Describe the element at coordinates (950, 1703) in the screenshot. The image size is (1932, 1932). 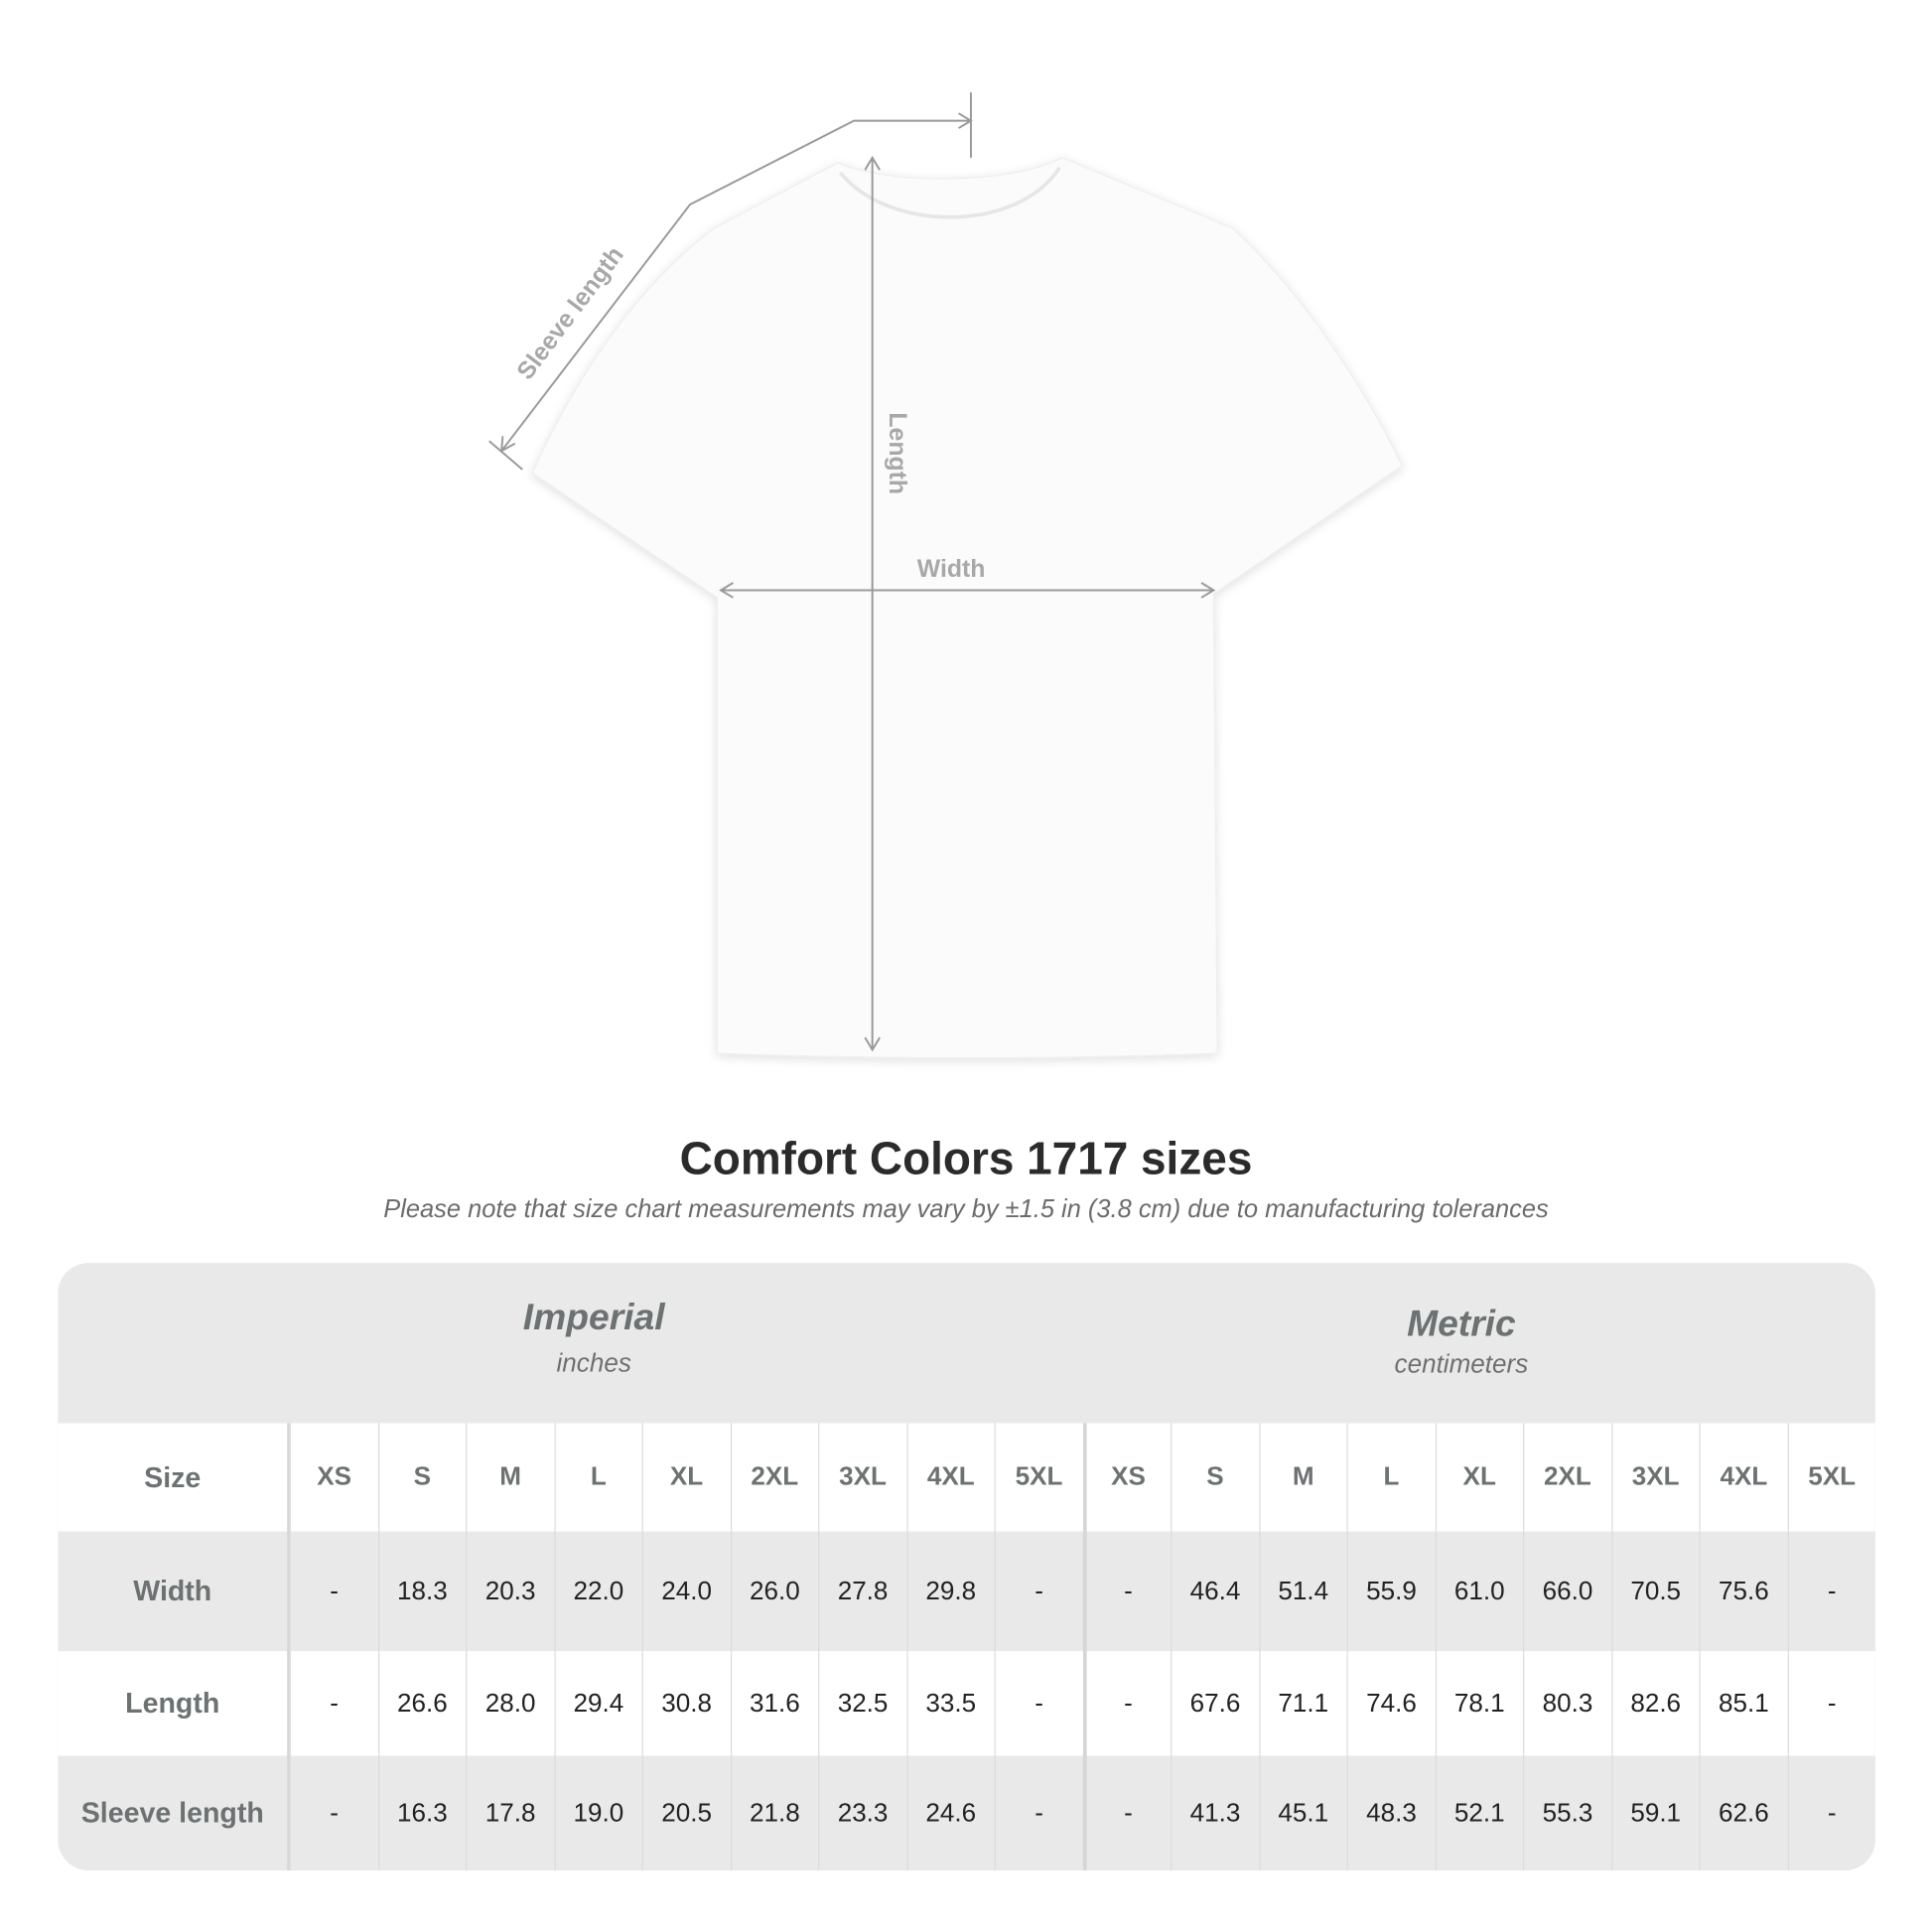
I see `imperial-value-cell: 33.5` at that location.